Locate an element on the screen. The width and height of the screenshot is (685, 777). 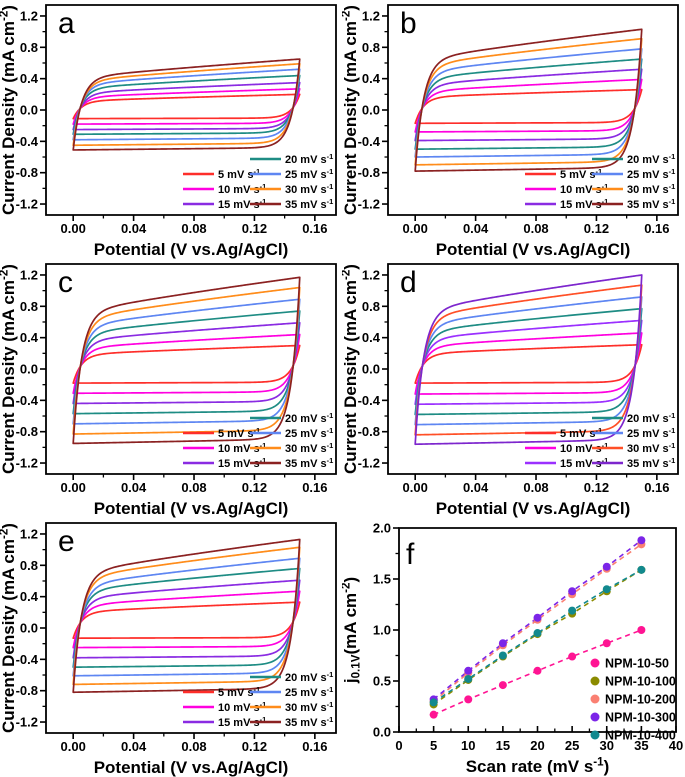
svg-text: 0.16 is located at coordinates (314, 746).